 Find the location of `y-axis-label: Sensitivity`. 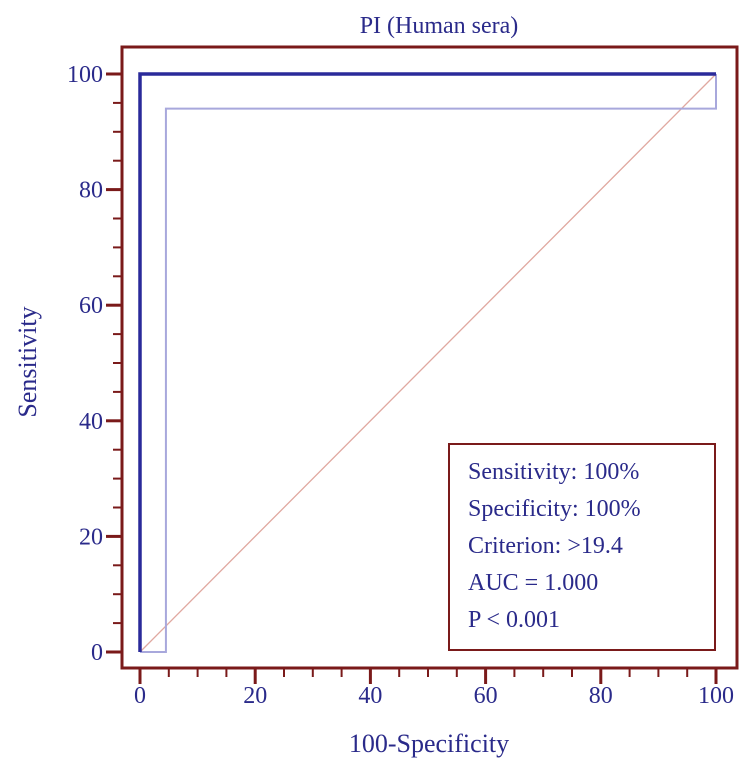

y-axis-label: Sensitivity is located at coordinates (27, 361).